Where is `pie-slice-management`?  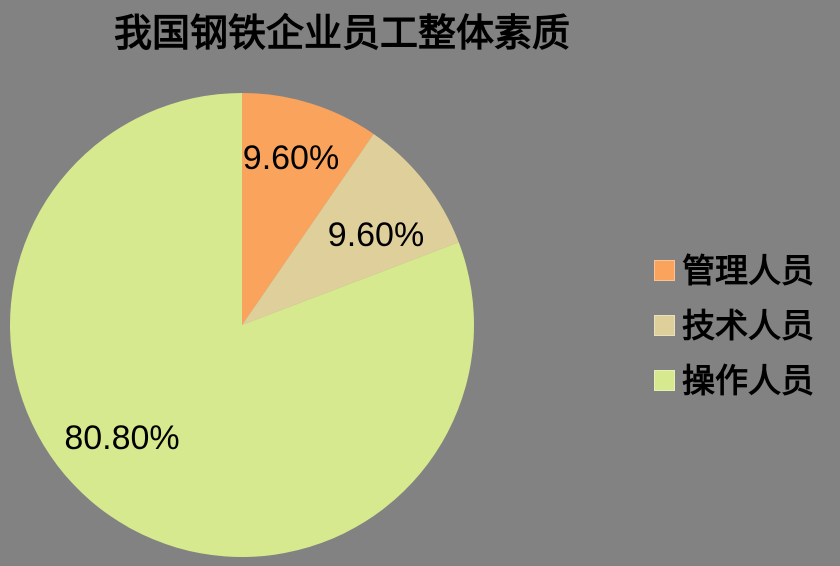 pie-slice-management is located at coordinates (308, 209).